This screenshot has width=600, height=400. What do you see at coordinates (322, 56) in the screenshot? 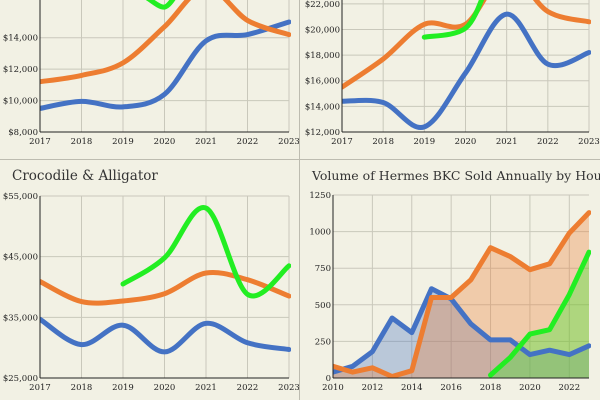
I see `y-tick-label: $18,000` at bounding box center [322, 56].